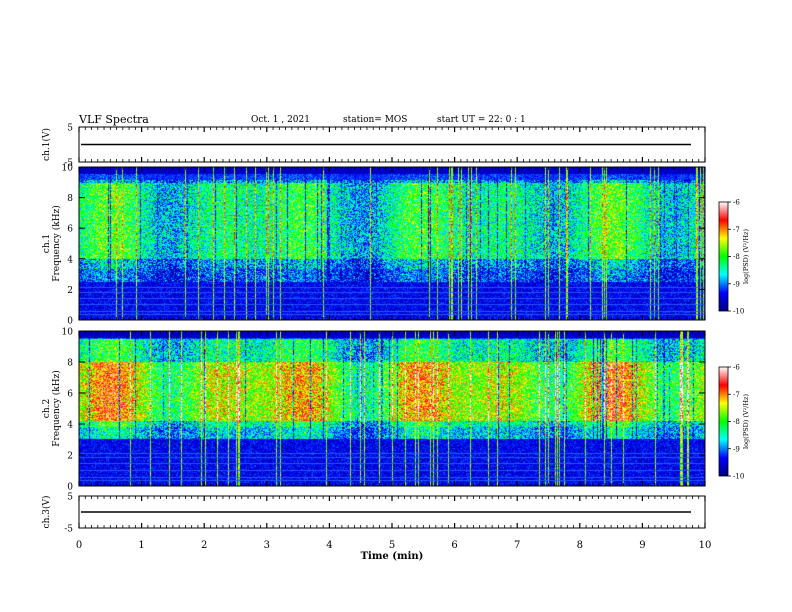 The width and height of the screenshot is (792, 612). What do you see at coordinates (481, 120) in the screenshot?
I see `start-ut-label: start UT = 22: 0 : 1` at bounding box center [481, 120].